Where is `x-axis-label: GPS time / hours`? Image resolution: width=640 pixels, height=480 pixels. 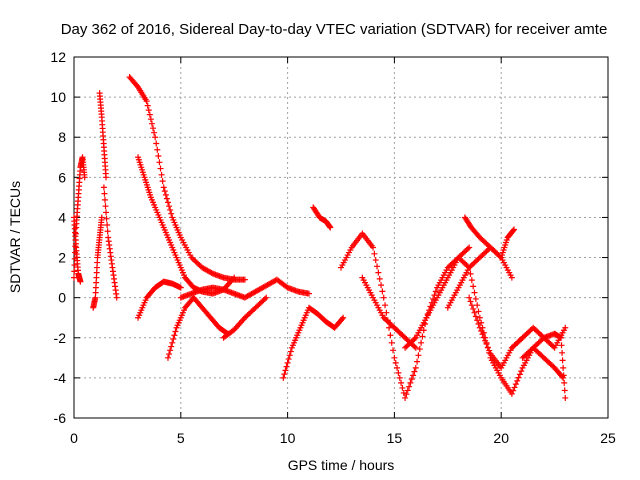 x-axis-label: GPS time / hours is located at coordinates (341, 465).